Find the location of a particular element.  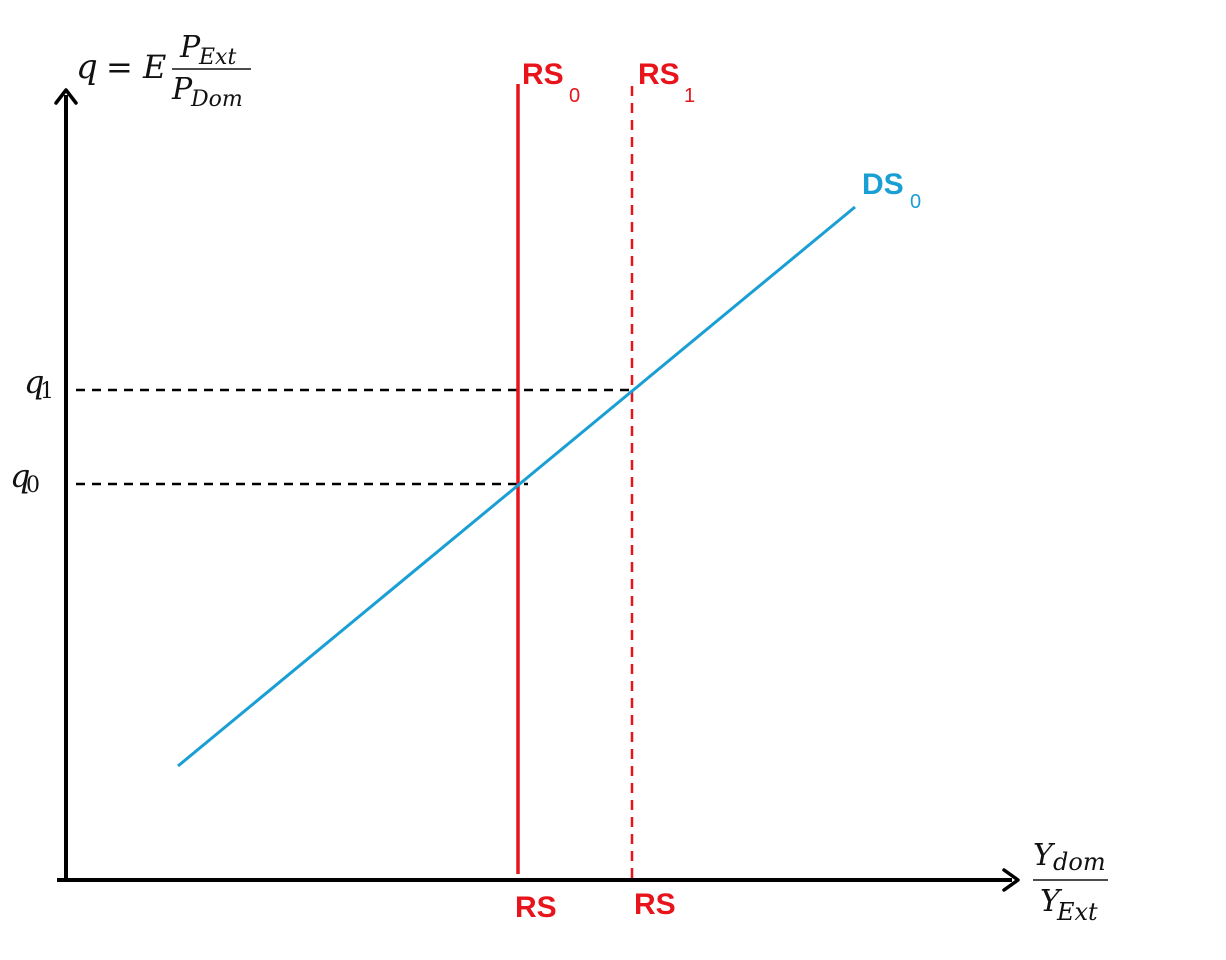

q1-tick-label: q 1 is located at coordinates (39, 383).